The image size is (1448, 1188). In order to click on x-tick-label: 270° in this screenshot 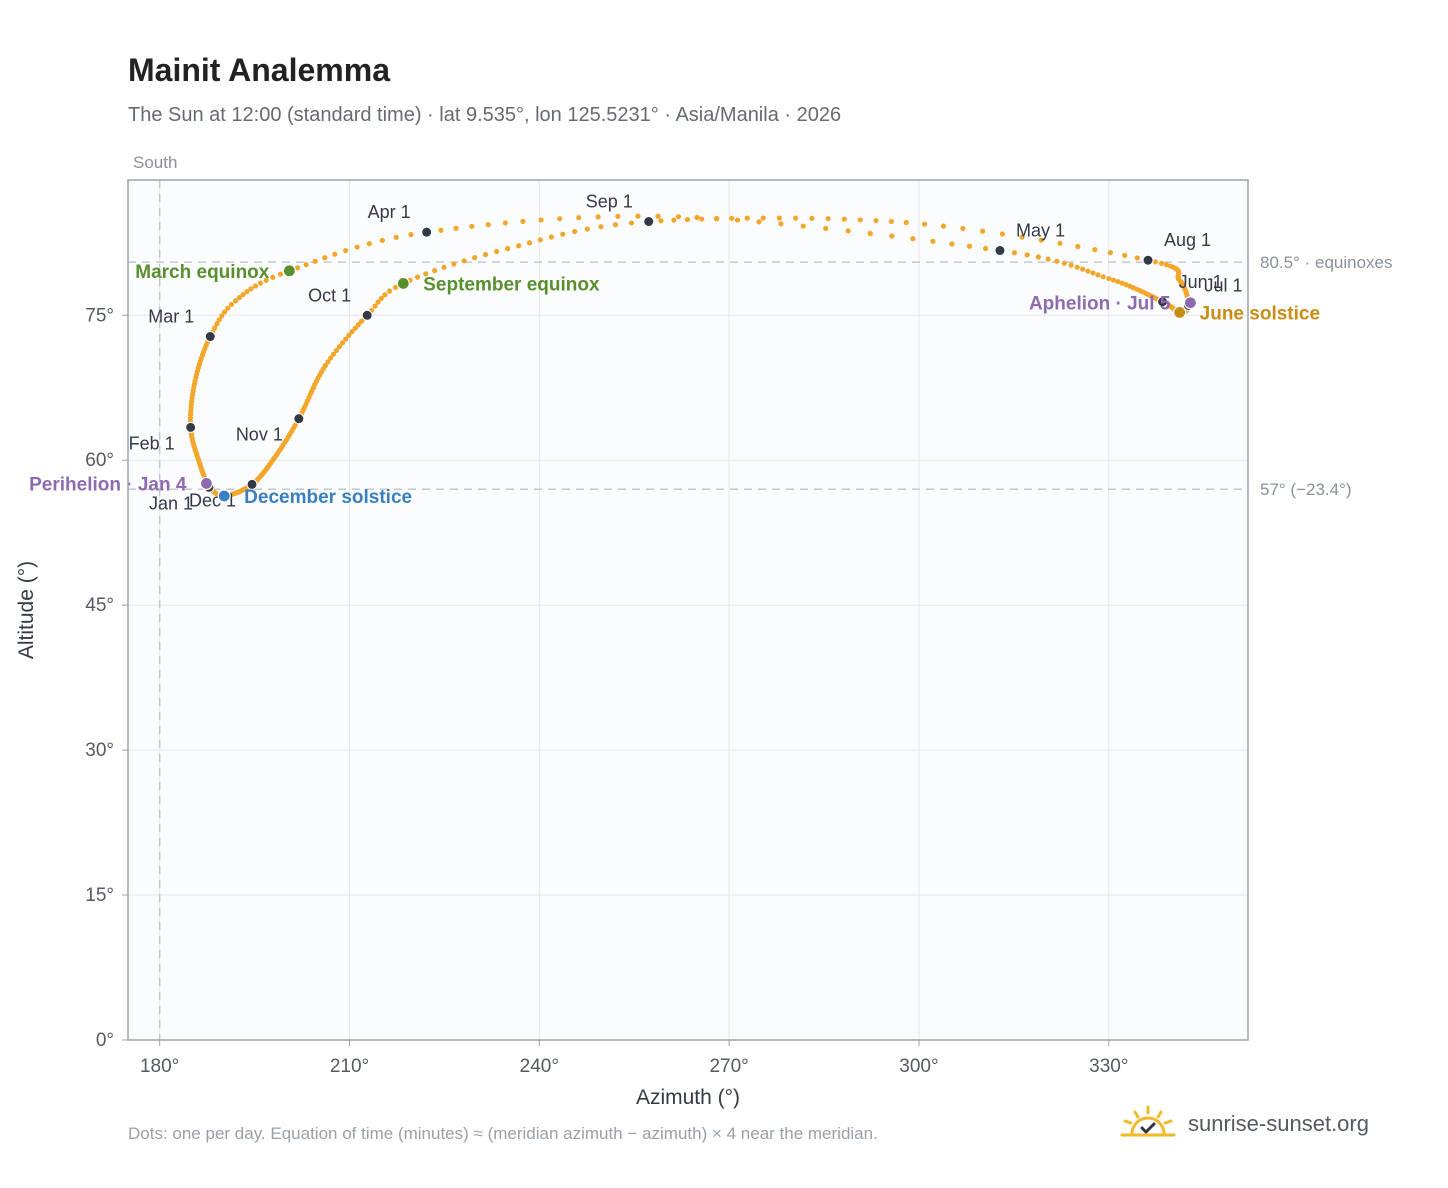, I will do `click(728, 1066)`.